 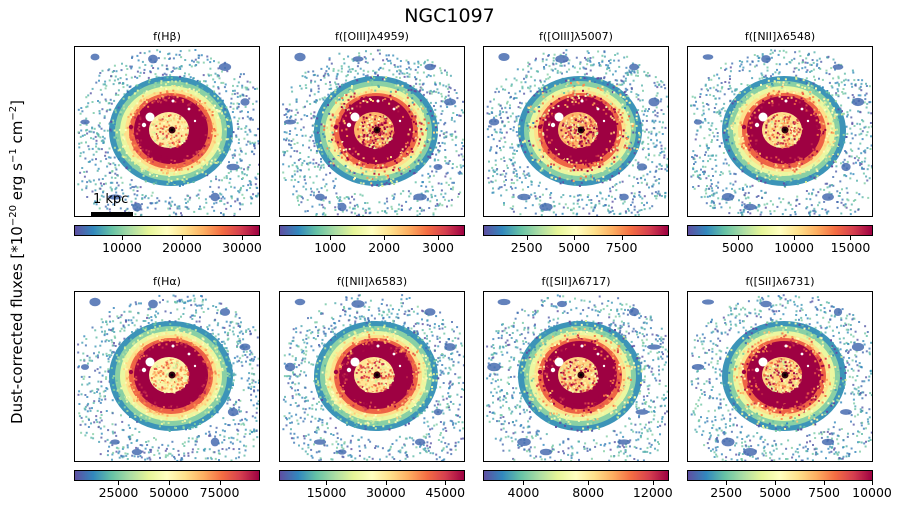 I want to click on panel-7: f([SII]λ6717) 4000 8000 12000, so click(x=578, y=387).